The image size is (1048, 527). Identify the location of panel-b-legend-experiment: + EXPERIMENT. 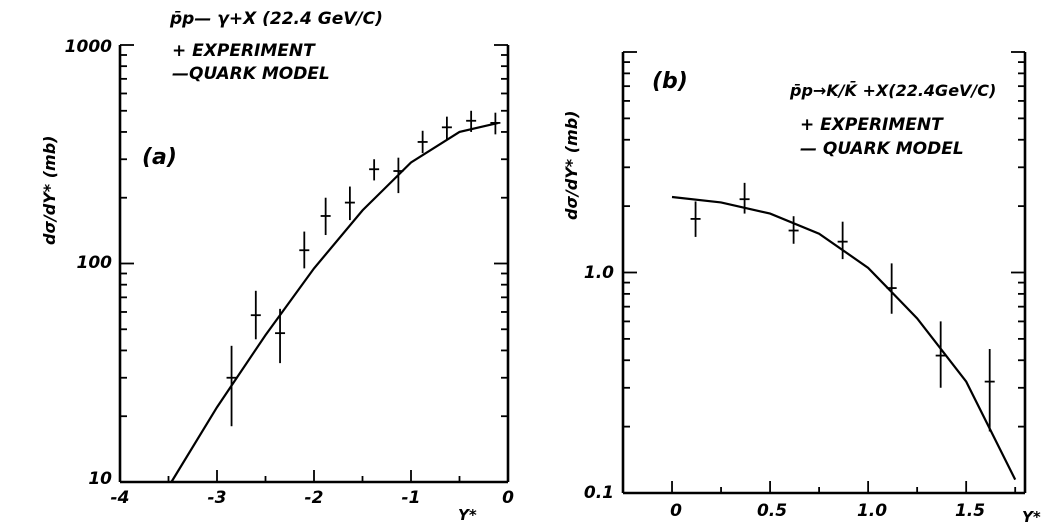
(872, 125).